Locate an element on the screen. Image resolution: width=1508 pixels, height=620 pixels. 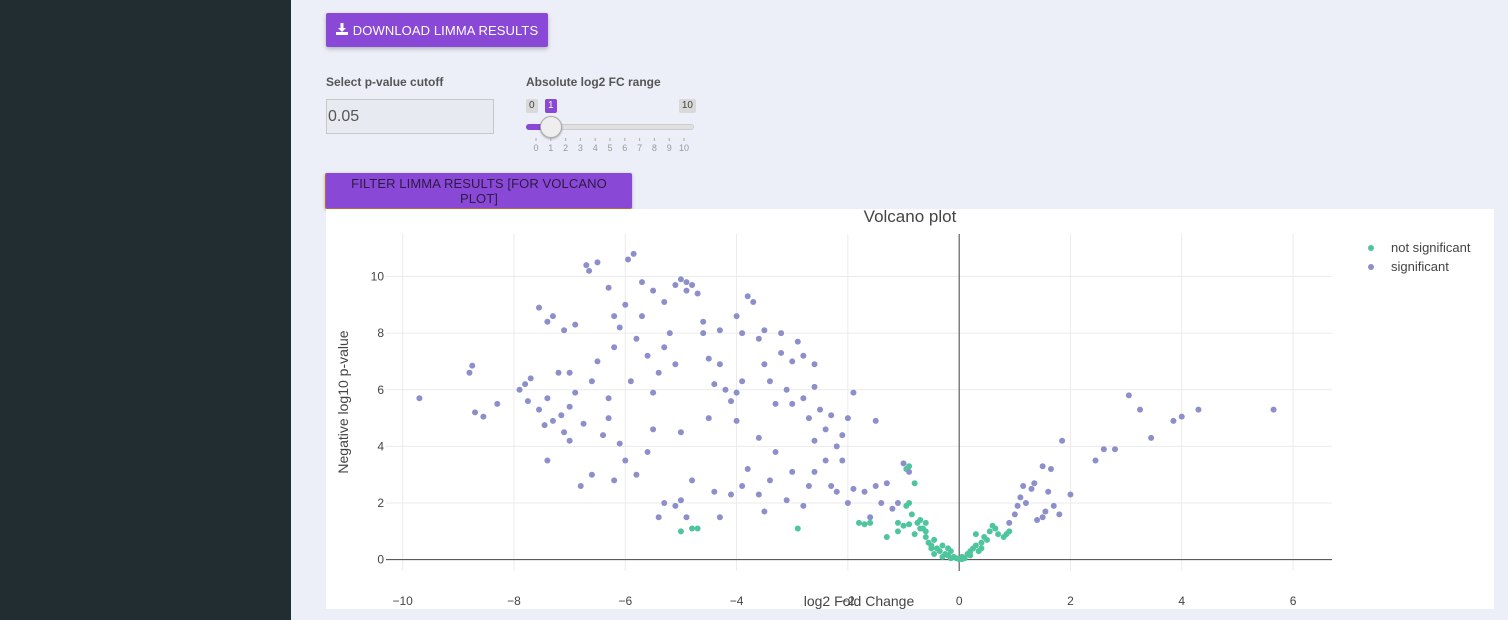
legend-label: significant is located at coordinates (1420, 266).